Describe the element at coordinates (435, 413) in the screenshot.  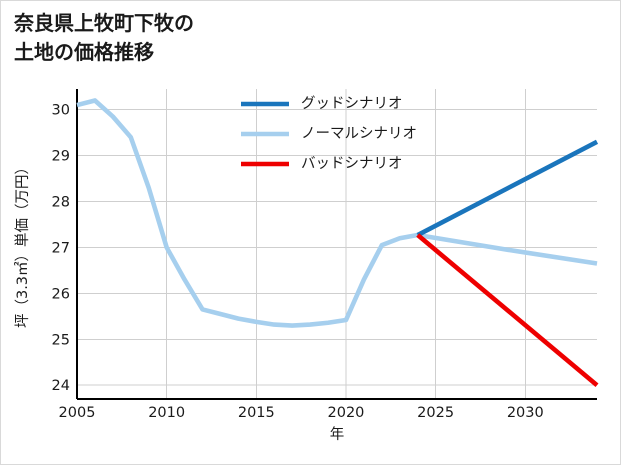
I see `x-tick-label: 2025` at that location.